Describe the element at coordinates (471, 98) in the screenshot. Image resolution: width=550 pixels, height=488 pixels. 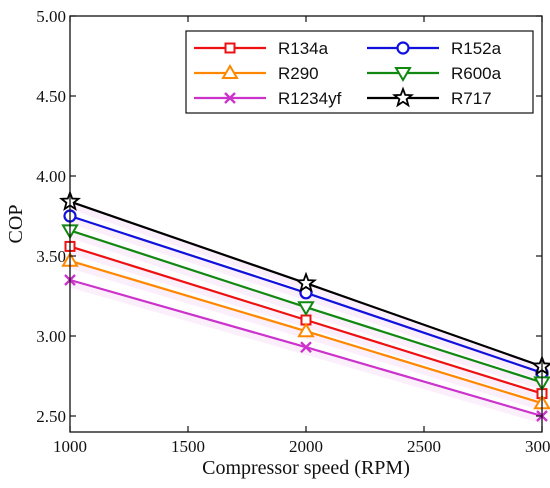
I see `legend-label: R717` at that location.